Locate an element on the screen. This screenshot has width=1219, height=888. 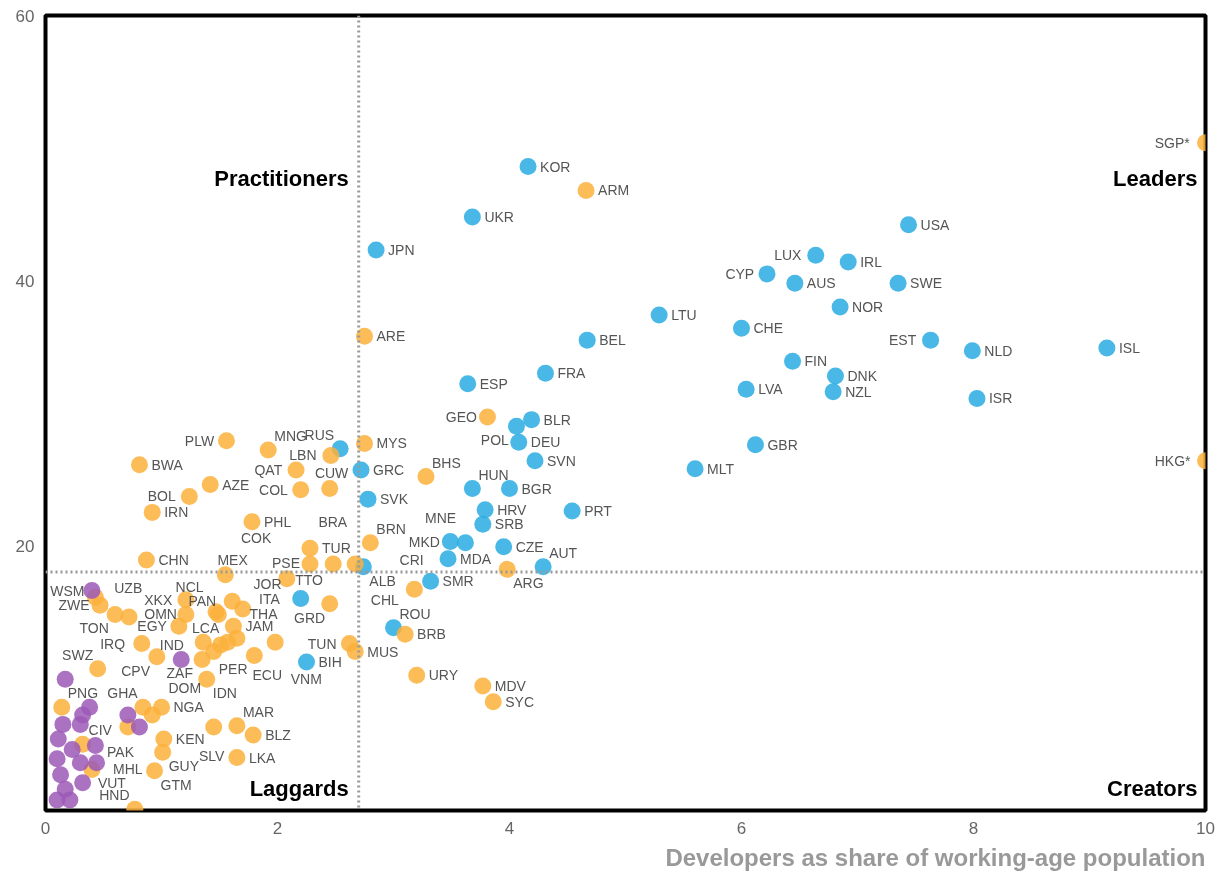
annotation: MEX is located at coordinates (233, 559).